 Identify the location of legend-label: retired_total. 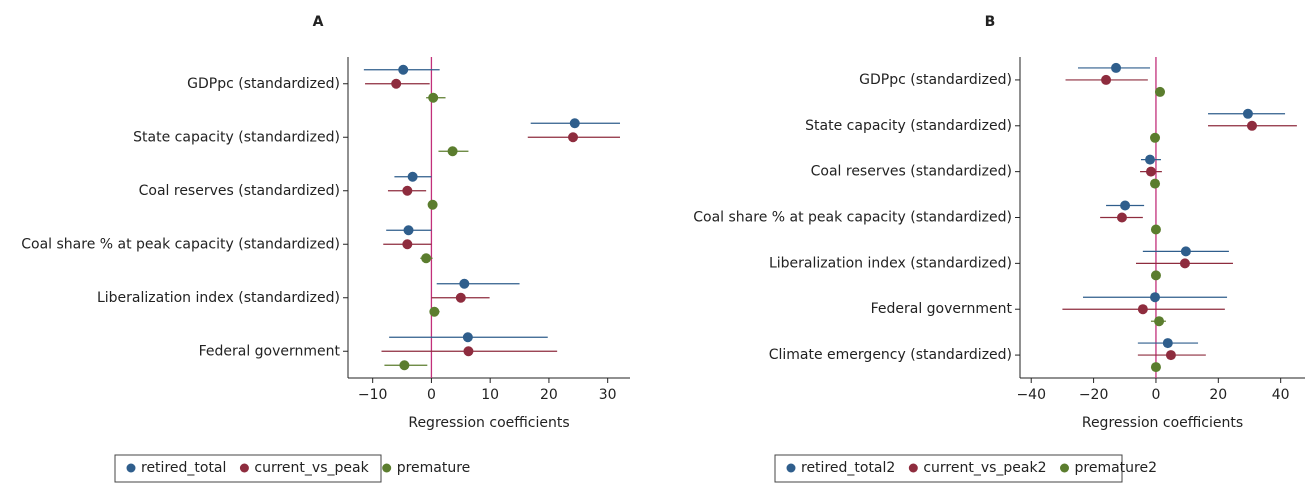
(183, 468).